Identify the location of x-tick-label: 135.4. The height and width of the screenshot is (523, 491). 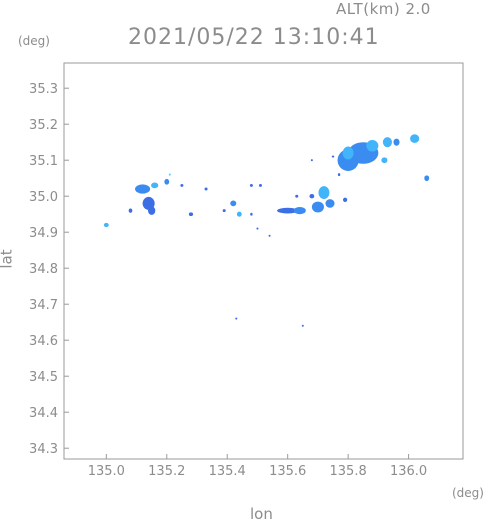
(227, 471).